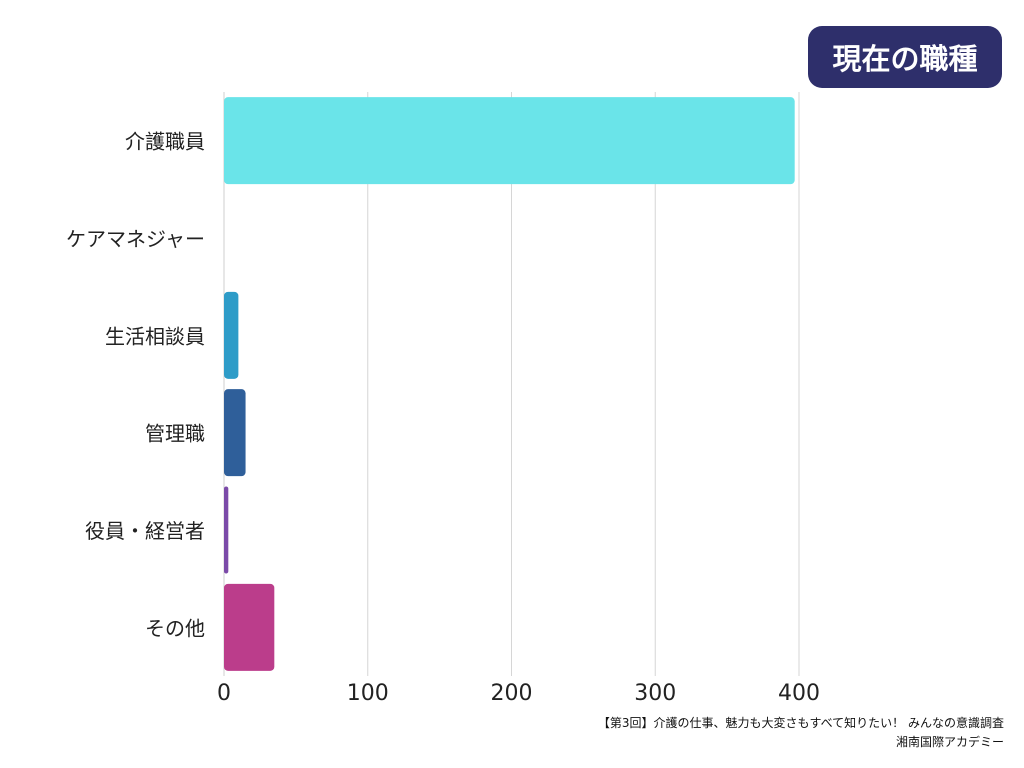 The image size is (1024, 768). Describe the element at coordinates (800, 723) in the screenshot. I see `footer-survey-title: 【第3回】介護の仕事、魅力も大変さもすべて知りたい！ みんなの意識調査` at that location.